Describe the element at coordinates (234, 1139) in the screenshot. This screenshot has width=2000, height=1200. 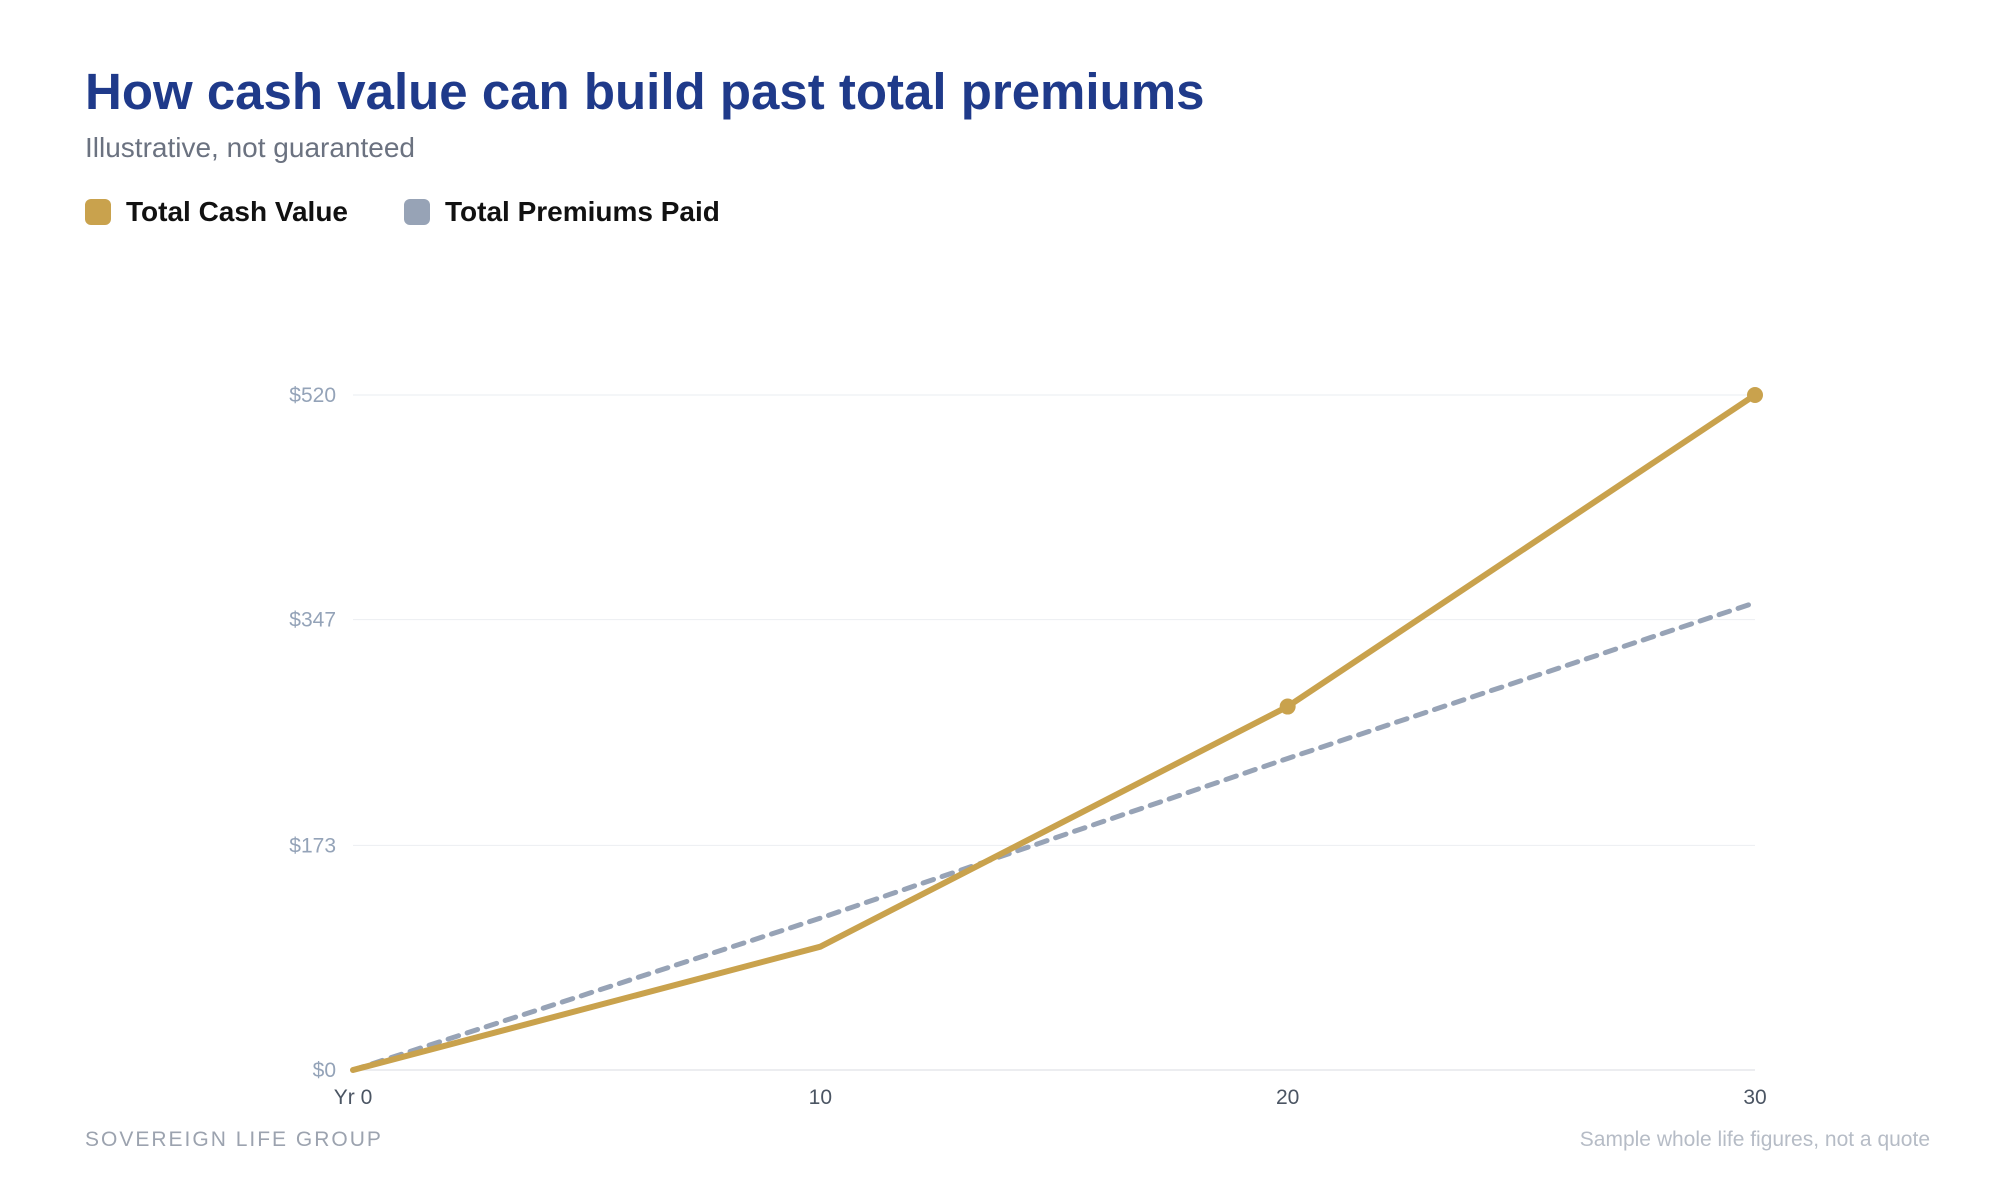
I see `footer-brand: SOVEREIGN LIFE GROUP` at that location.